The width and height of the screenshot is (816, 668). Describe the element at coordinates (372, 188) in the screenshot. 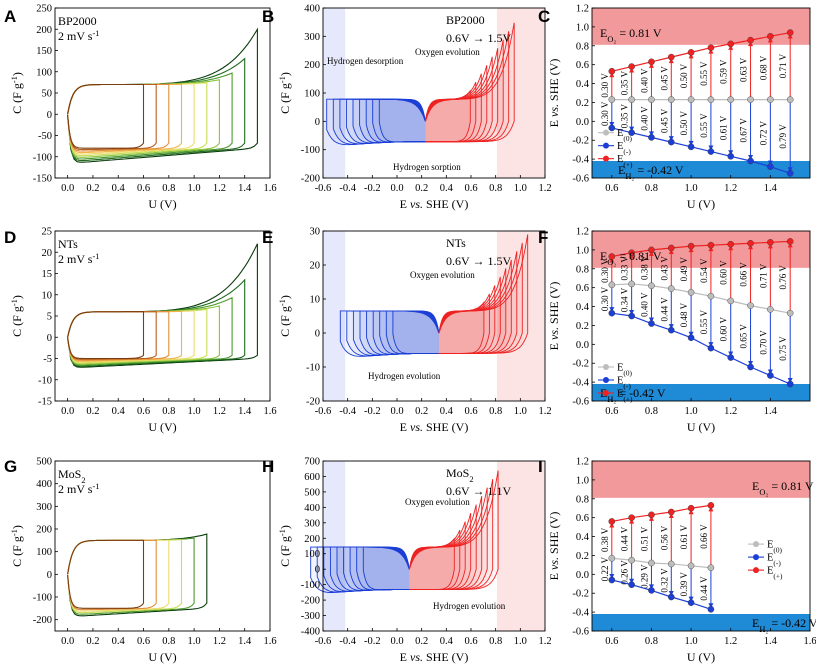

I see `x-tick-label: -0.2` at that location.